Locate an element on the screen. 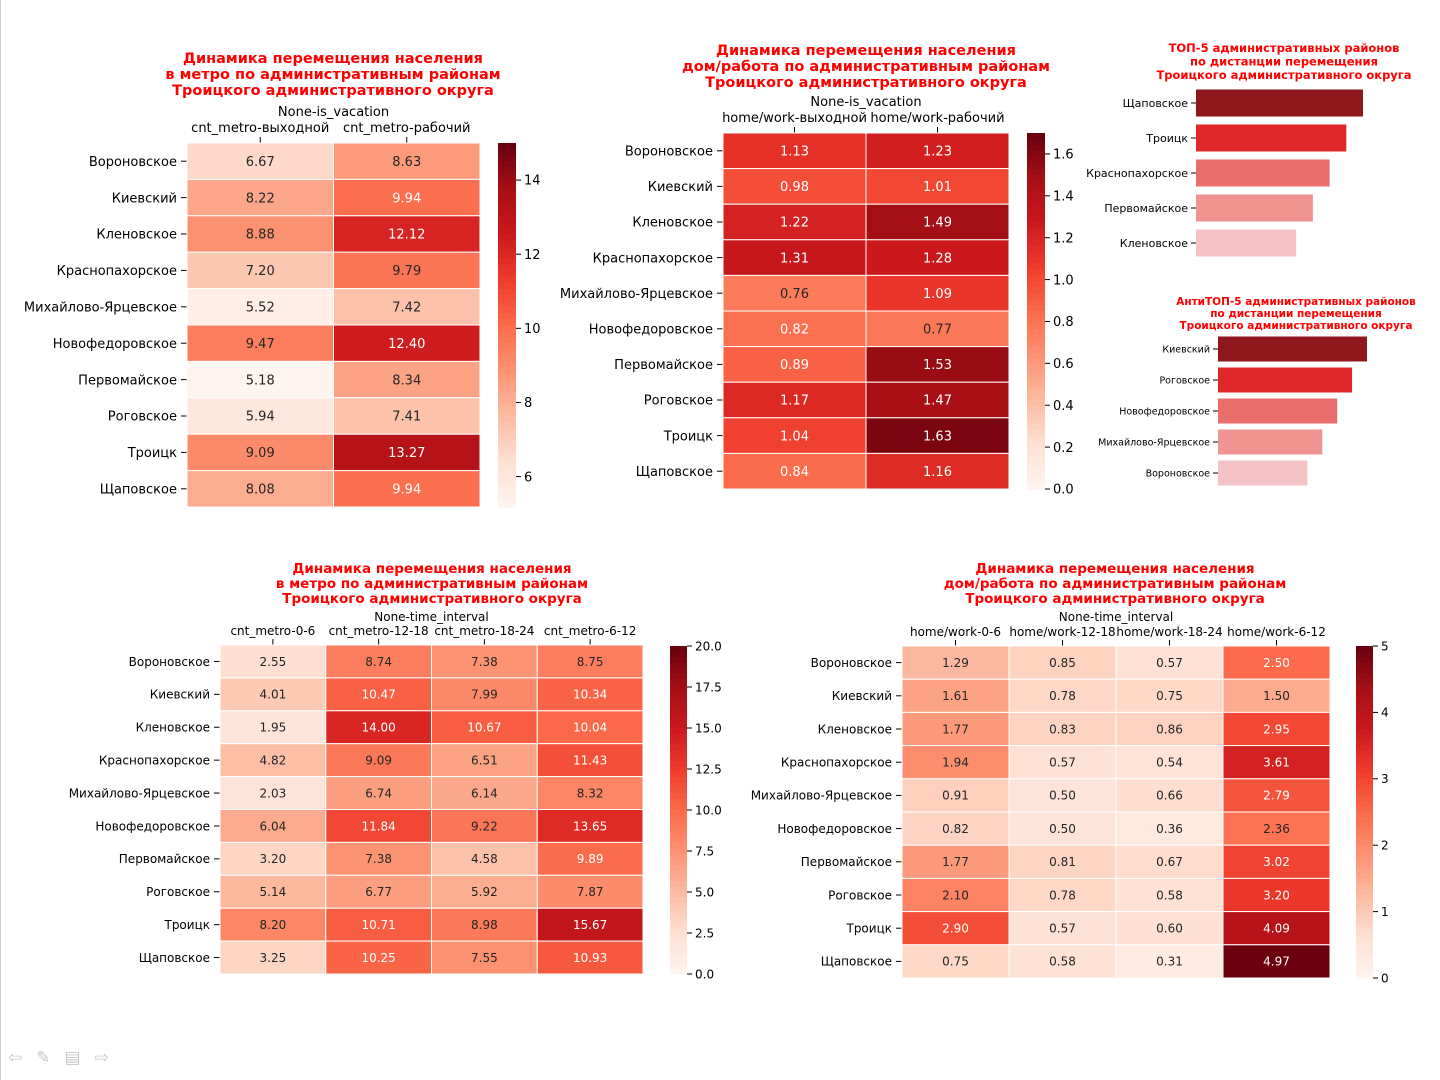  colorbar-tick-label: 1.0 is located at coordinates (1063, 280).